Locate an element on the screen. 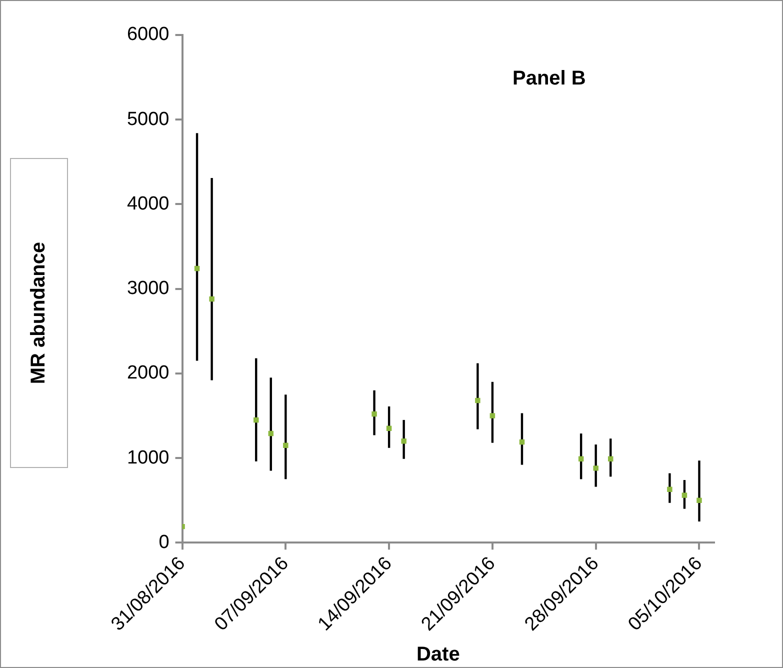  y-tick-label: 4000 is located at coordinates (148, 203).